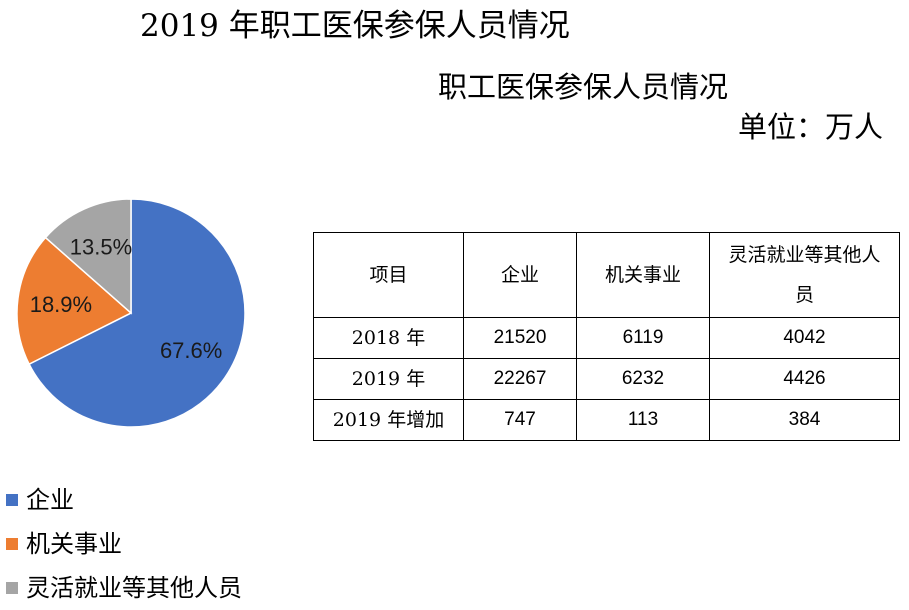 This screenshot has width=909, height=610. I want to click on table-cell: 2019 年增加, so click(388, 420).